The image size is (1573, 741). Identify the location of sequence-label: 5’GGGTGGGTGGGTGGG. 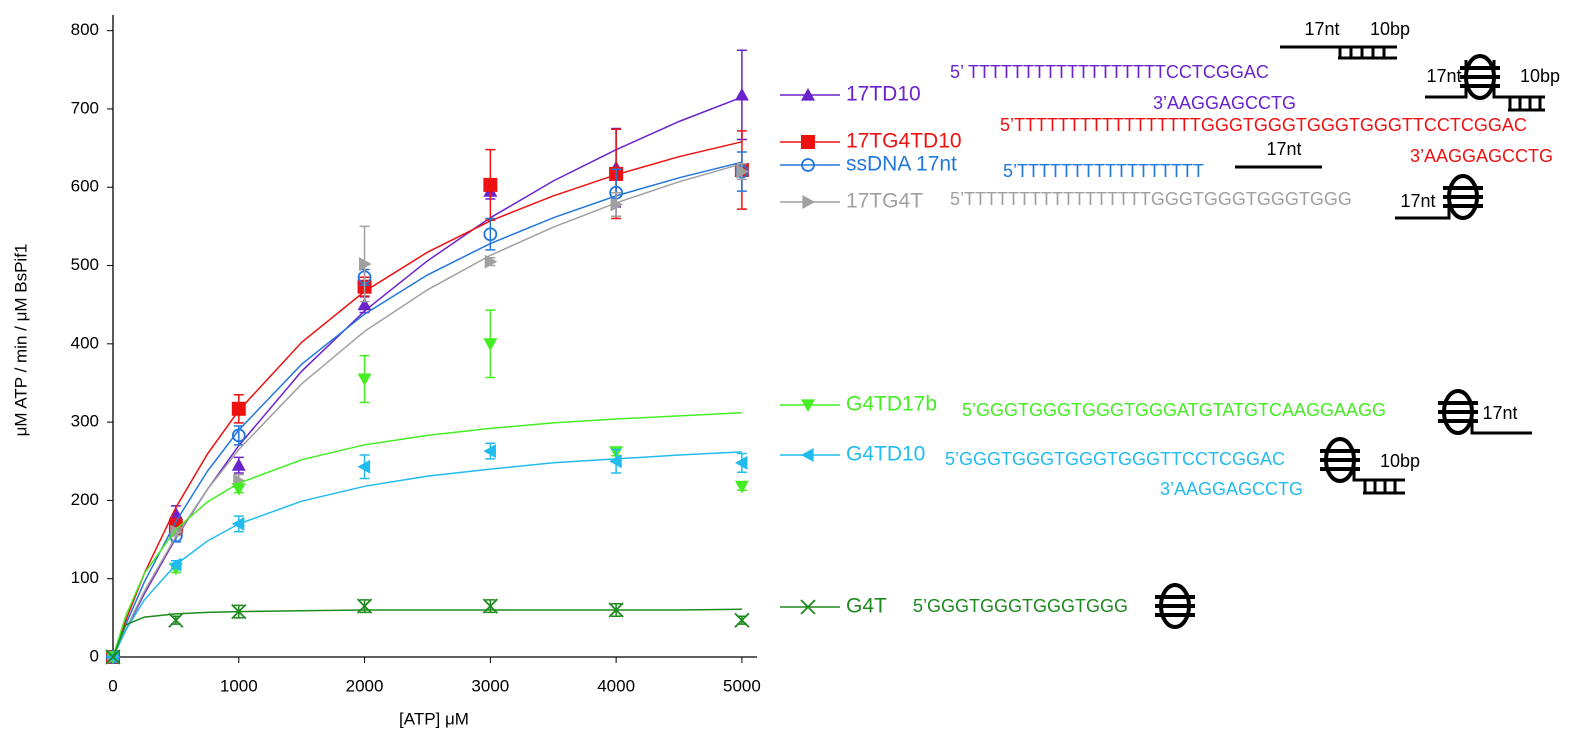
(1020, 606).